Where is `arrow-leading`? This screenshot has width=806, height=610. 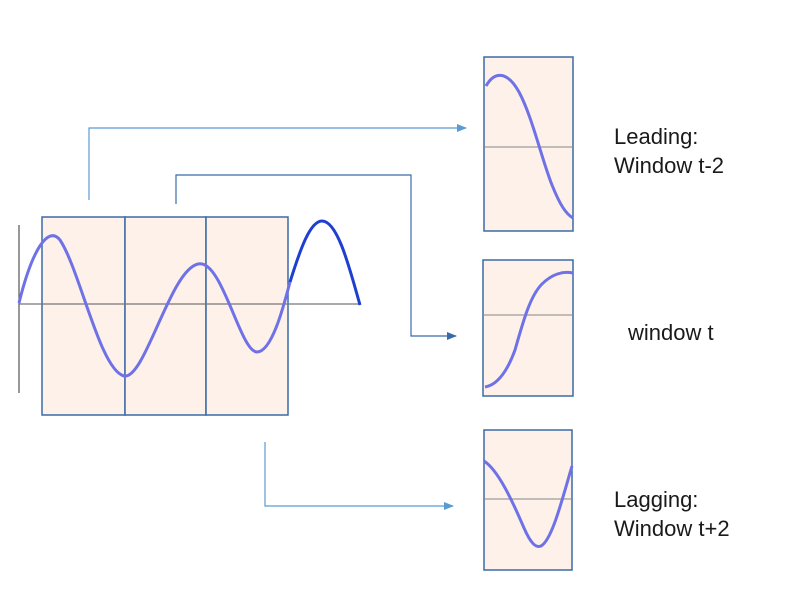
arrow-leading is located at coordinates (277, 162).